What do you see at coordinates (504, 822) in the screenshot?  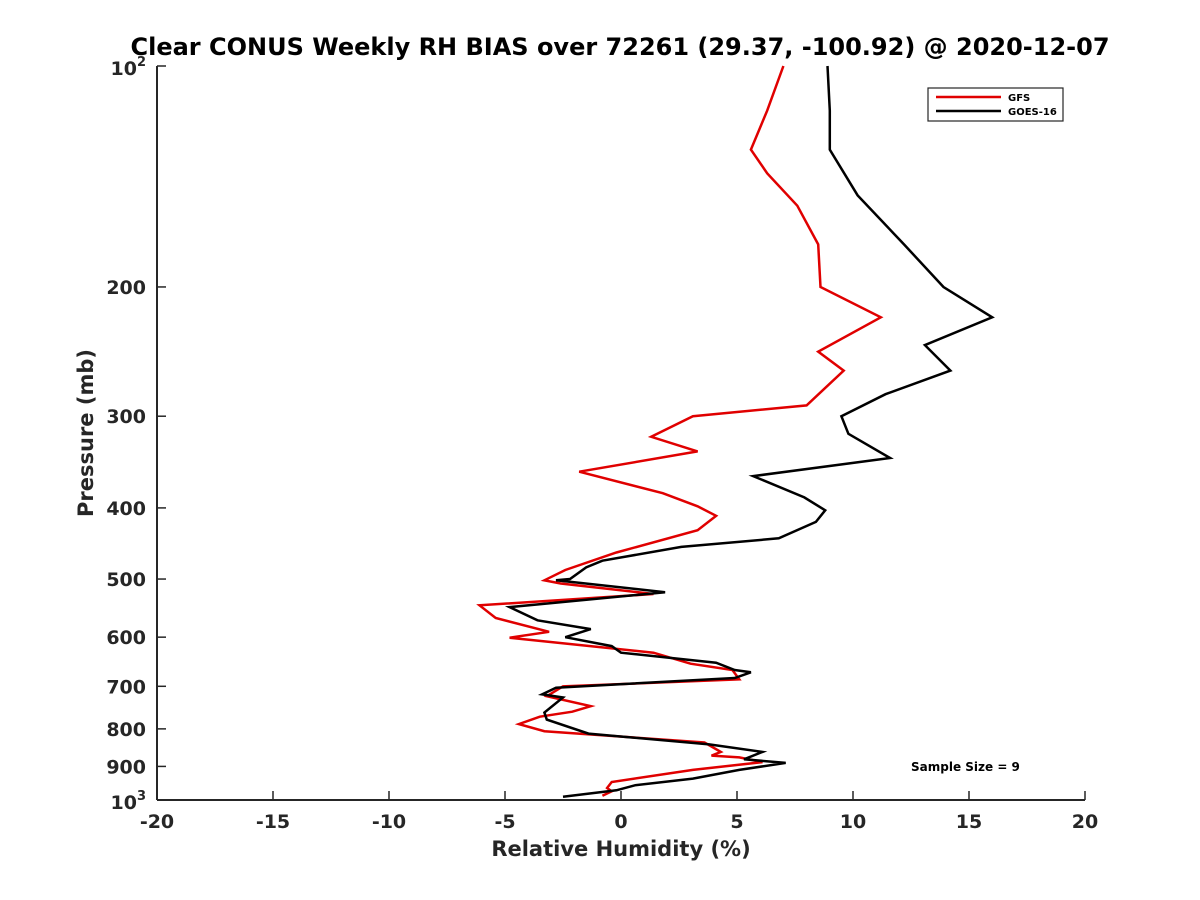 I see `x-tick-label: -5` at bounding box center [504, 822].